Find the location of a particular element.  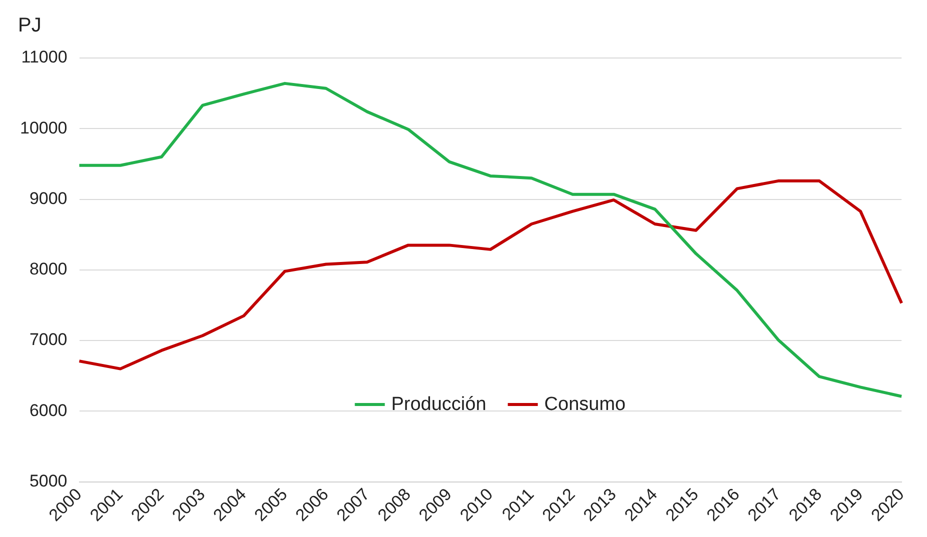

legend-label: Consumo is located at coordinates (585, 405).